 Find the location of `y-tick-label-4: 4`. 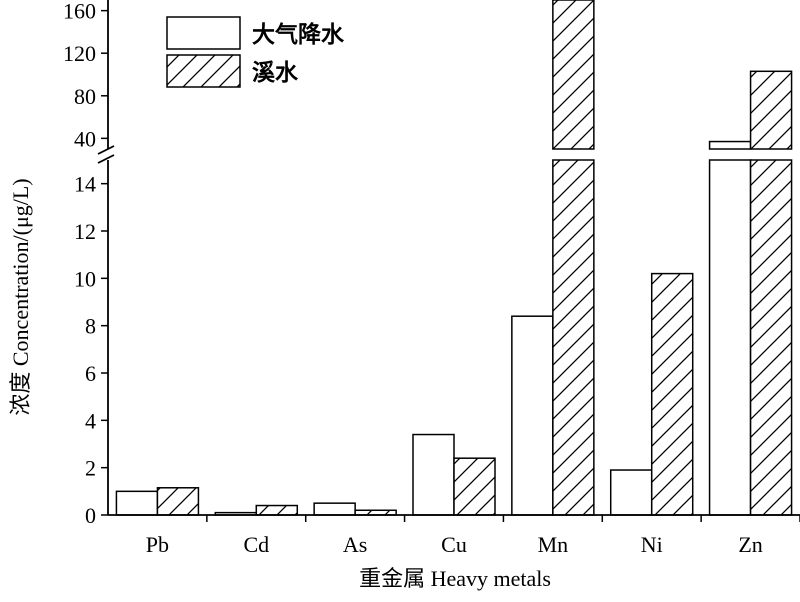

y-tick-label-4: 4 is located at coordinates (90, 420).